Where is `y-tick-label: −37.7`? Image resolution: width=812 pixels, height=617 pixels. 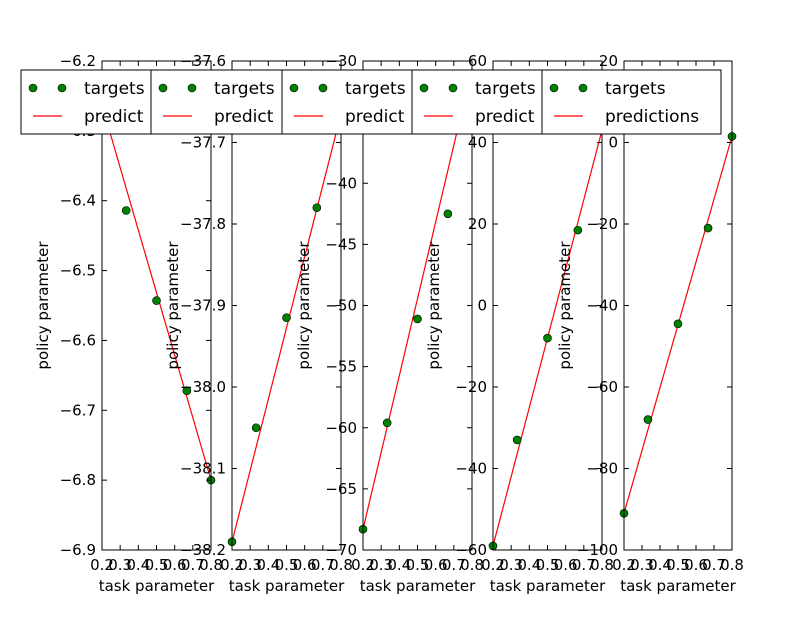 y-tick-label: −37.7 is located at coordinates (203, 143).